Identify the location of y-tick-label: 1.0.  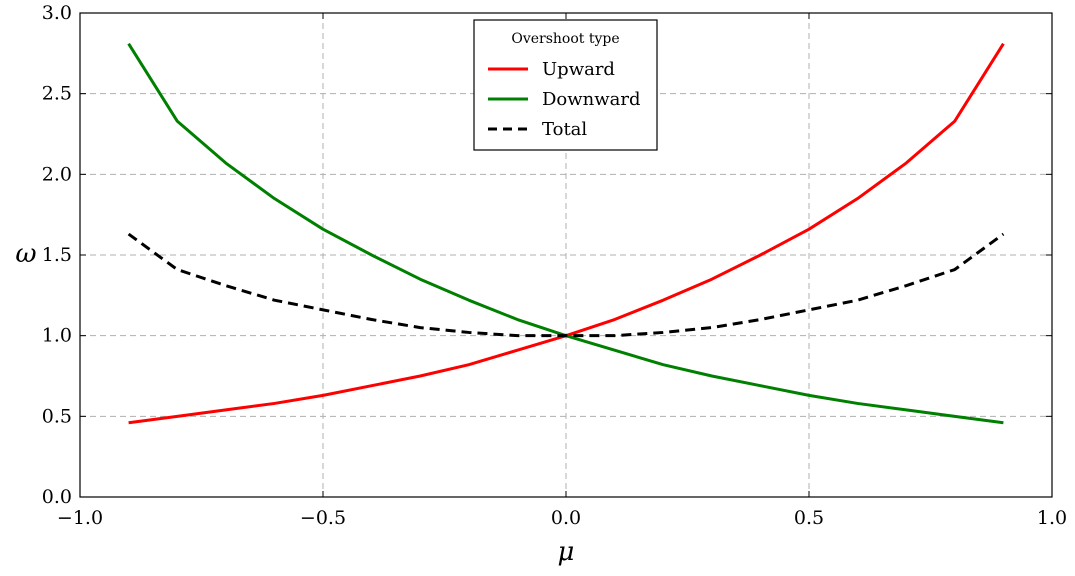
(57, 336).